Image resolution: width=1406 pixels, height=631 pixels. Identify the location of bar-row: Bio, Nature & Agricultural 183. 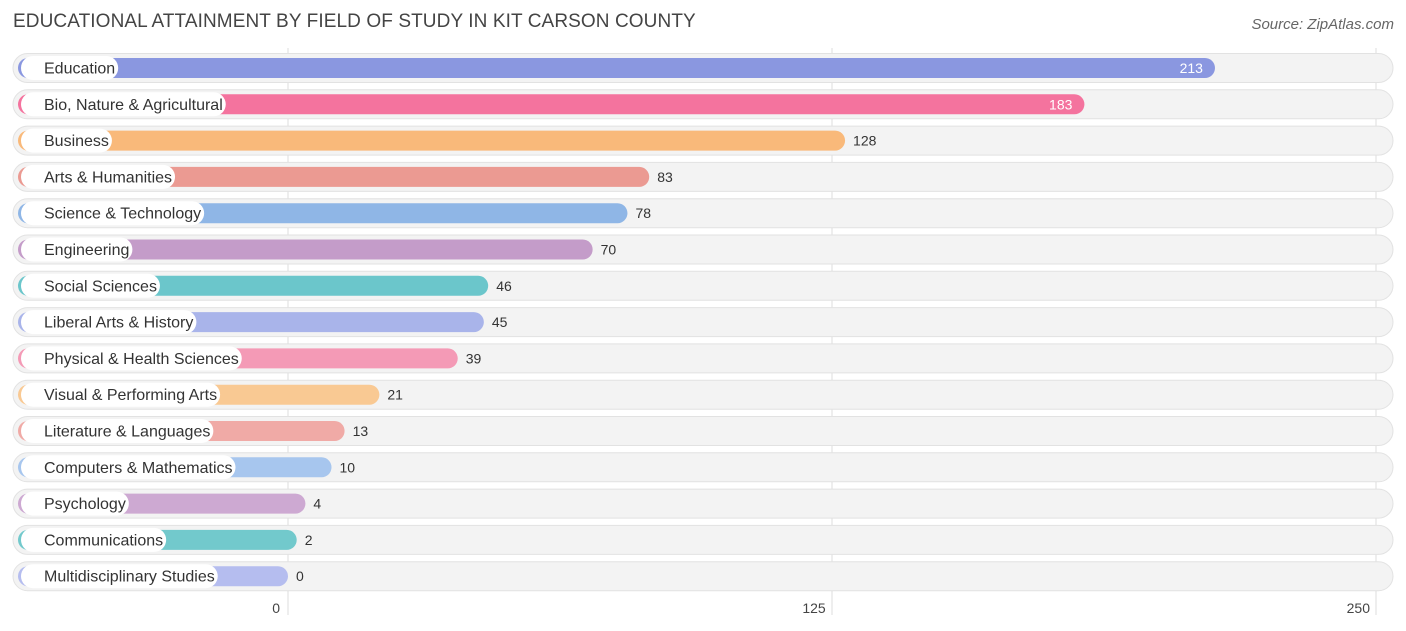
(703, 104).